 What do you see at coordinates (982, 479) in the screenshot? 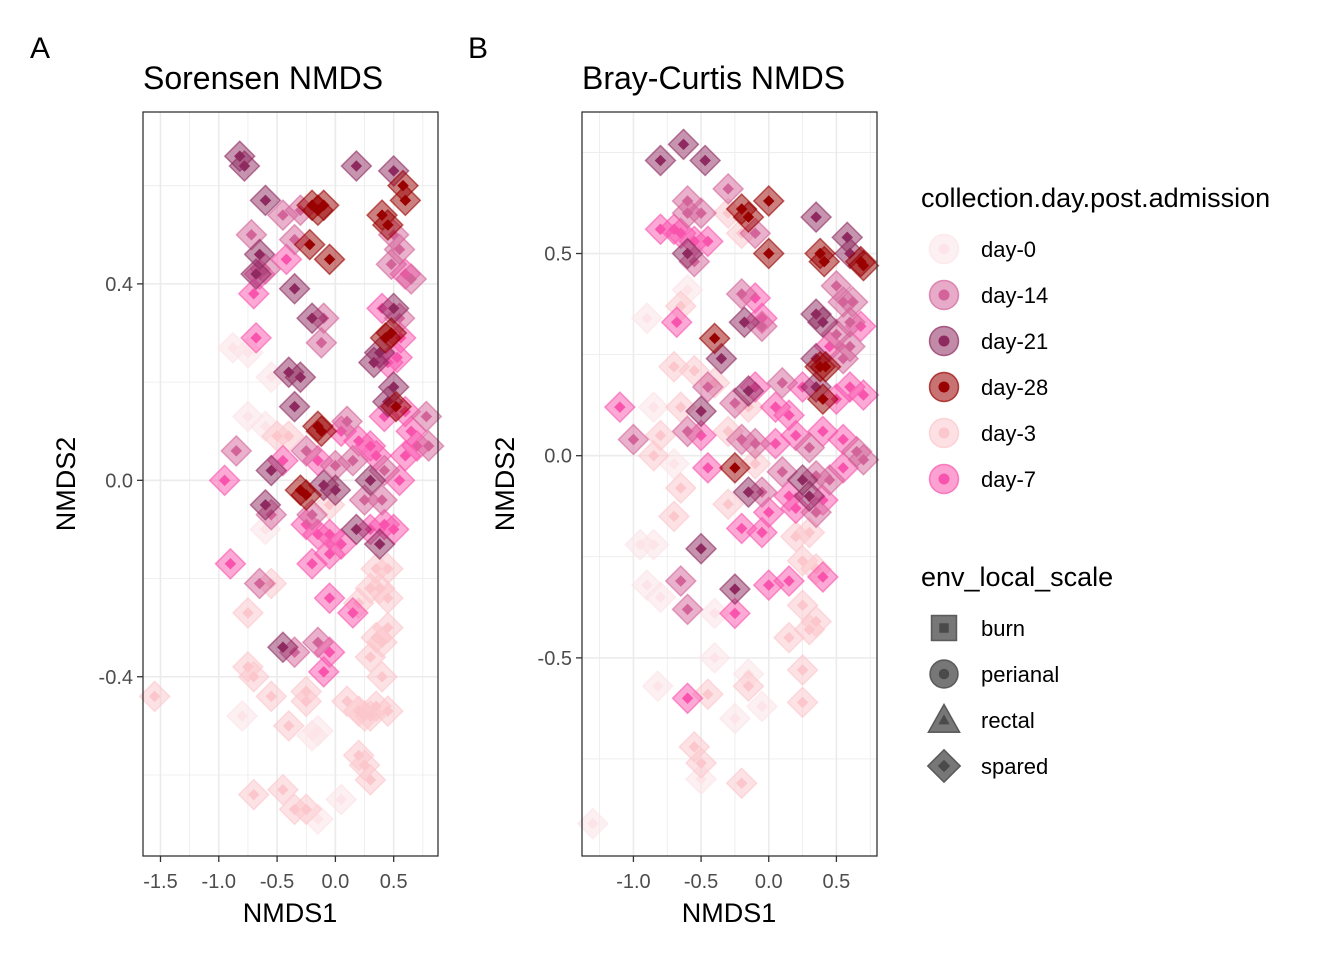
I see `legend-color-item: day-7` at bounding box center [982, 479].